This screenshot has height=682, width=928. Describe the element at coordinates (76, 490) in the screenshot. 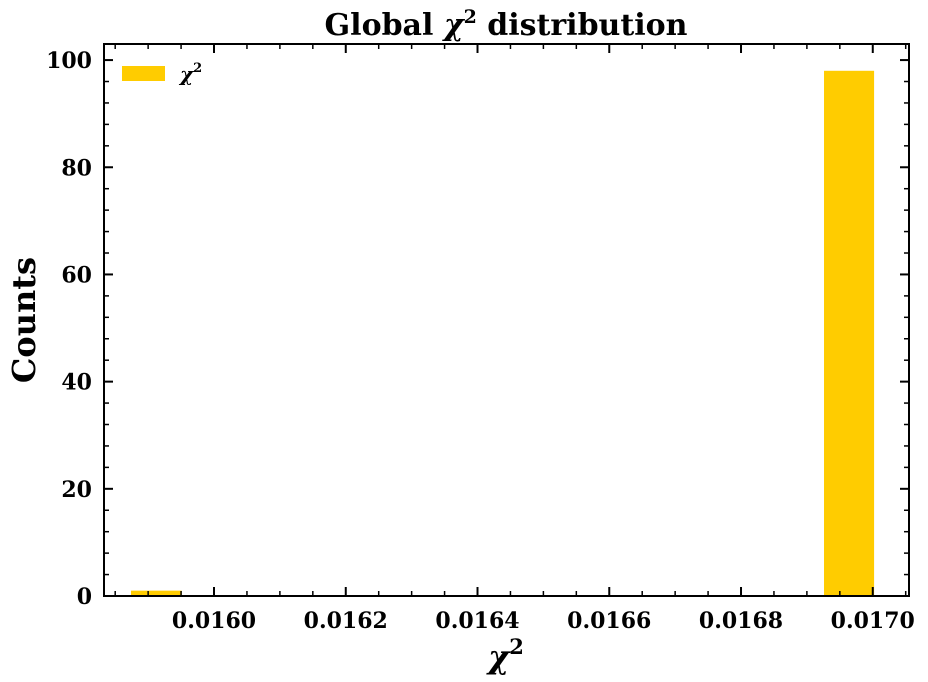

I see `y-tick-label: 20` at that location.